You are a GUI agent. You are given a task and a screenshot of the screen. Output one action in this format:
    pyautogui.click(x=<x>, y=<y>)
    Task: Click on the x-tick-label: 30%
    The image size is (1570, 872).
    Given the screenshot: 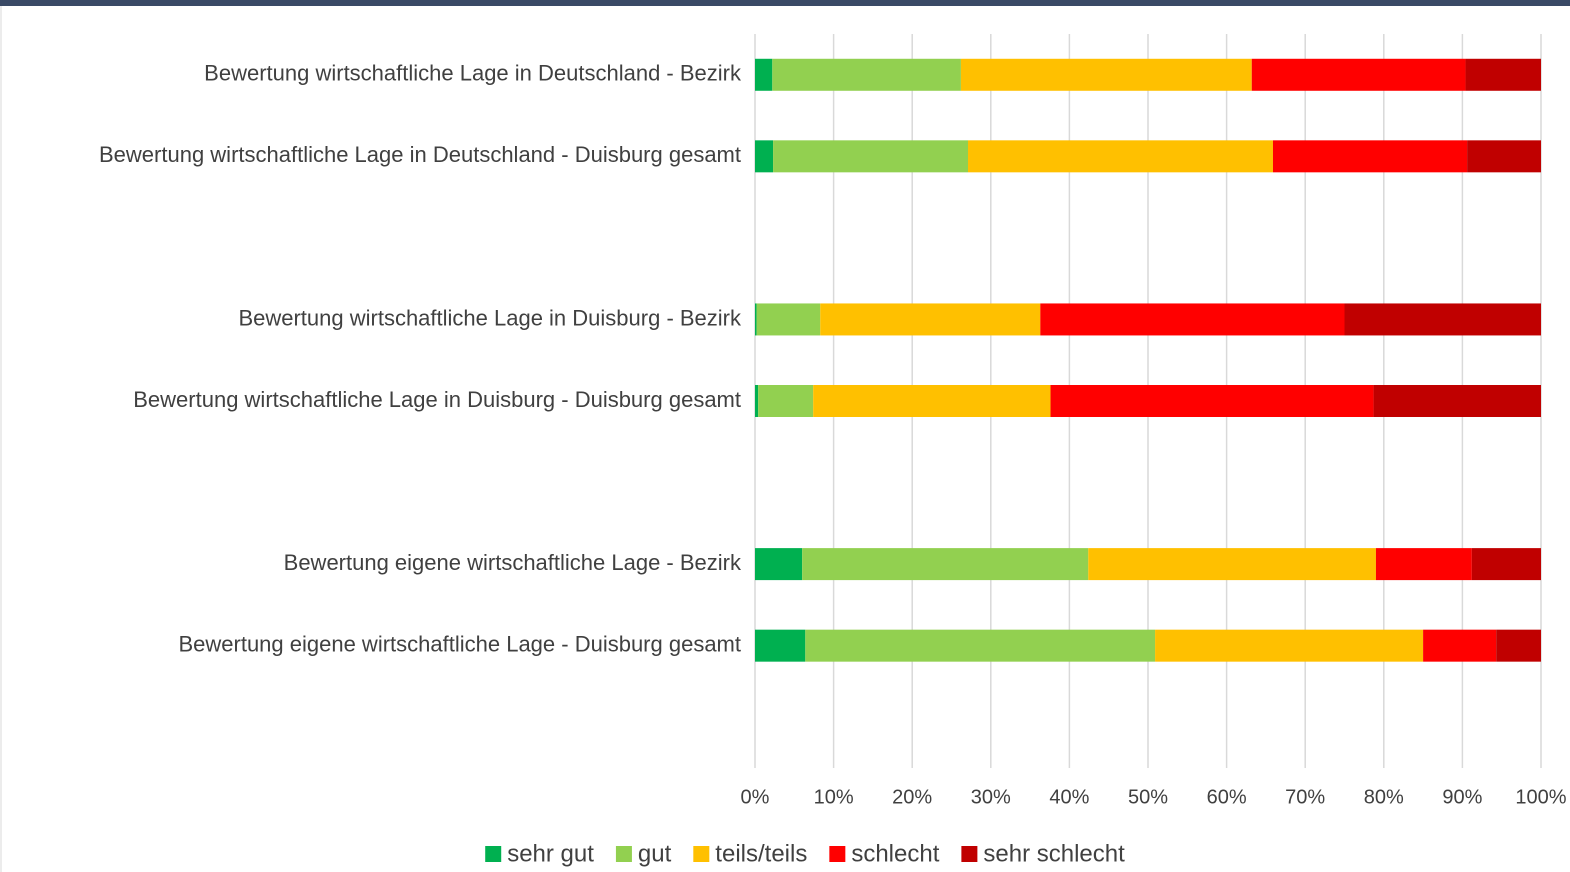 What is the action you would take?
    pyautogui.click(x=991, y=797)
    